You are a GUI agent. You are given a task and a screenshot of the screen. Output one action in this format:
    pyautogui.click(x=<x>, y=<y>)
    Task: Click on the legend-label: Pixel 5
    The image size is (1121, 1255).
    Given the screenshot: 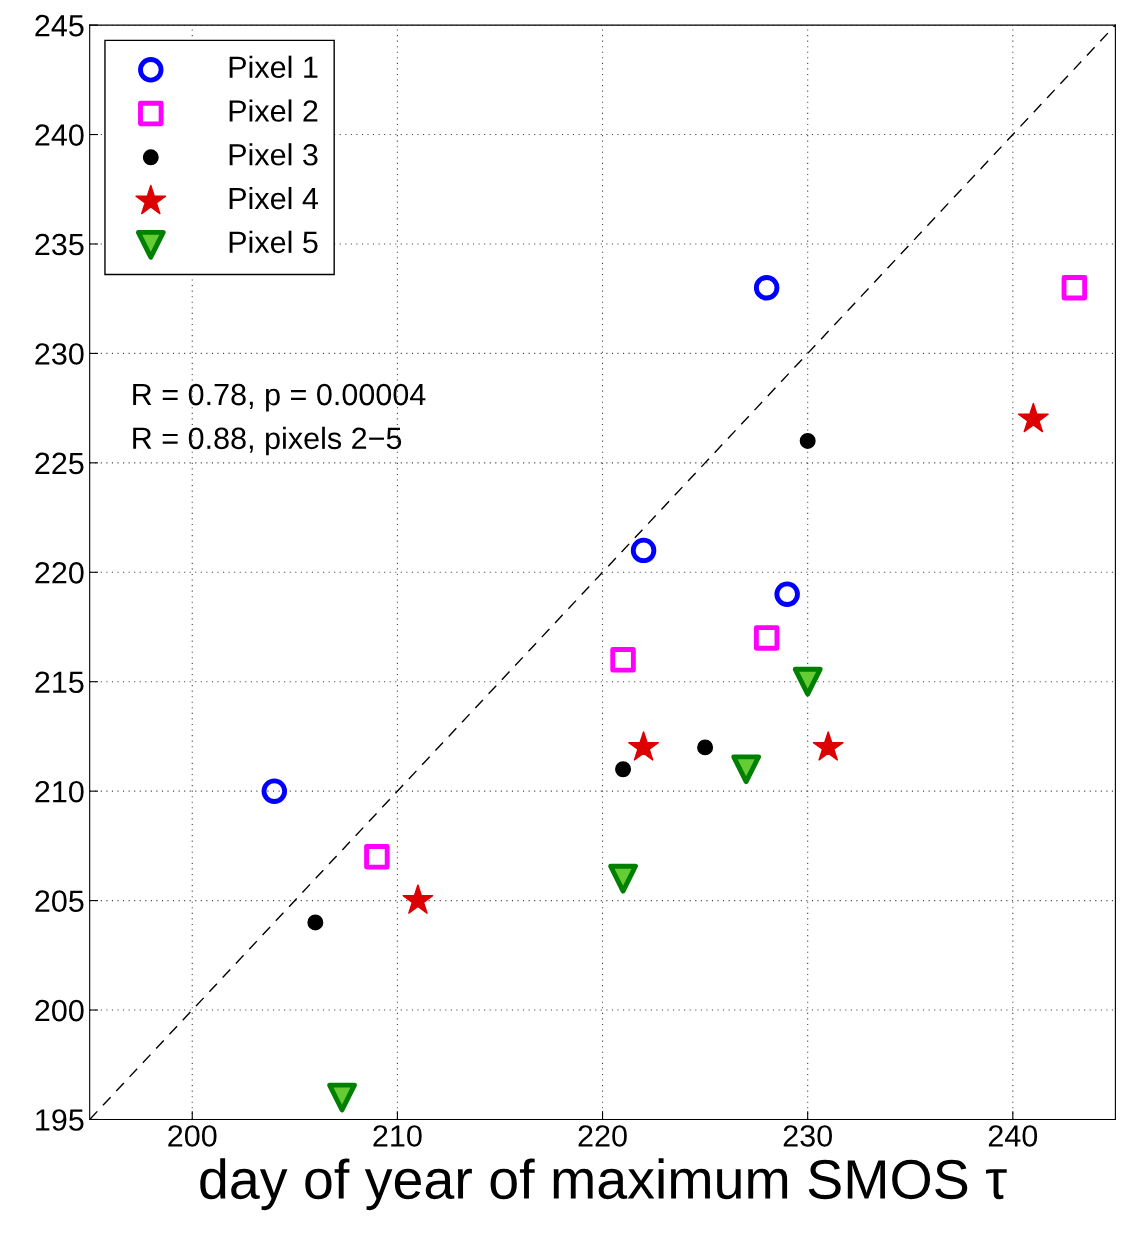 What is the action you would take?
    pyautogui.click(x=273, y=242)
    